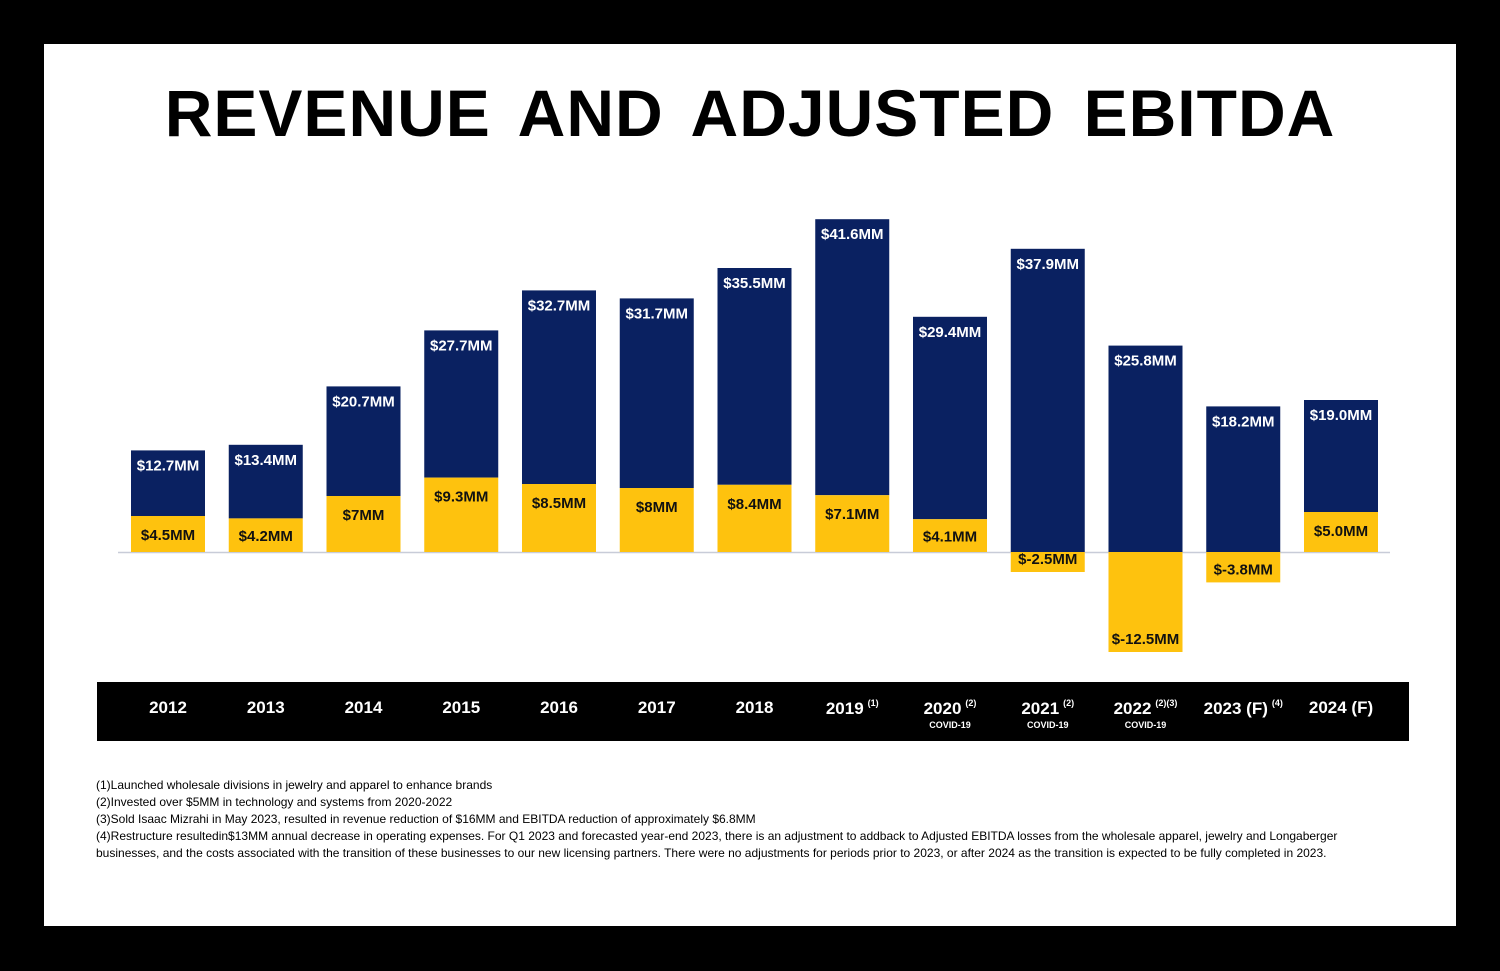  I want to click on revenue-data-label: $13.4MM, so click(265, 460).